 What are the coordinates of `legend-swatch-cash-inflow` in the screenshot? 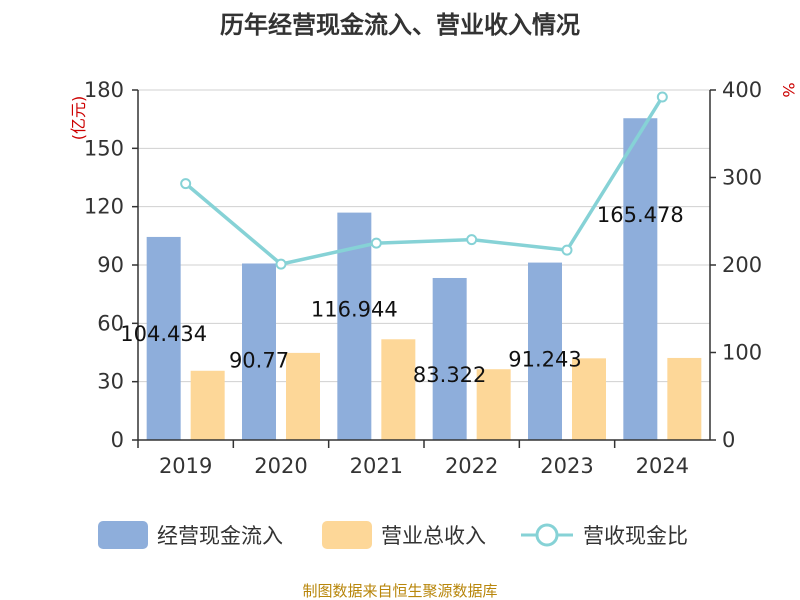 It's located at (123, 535).